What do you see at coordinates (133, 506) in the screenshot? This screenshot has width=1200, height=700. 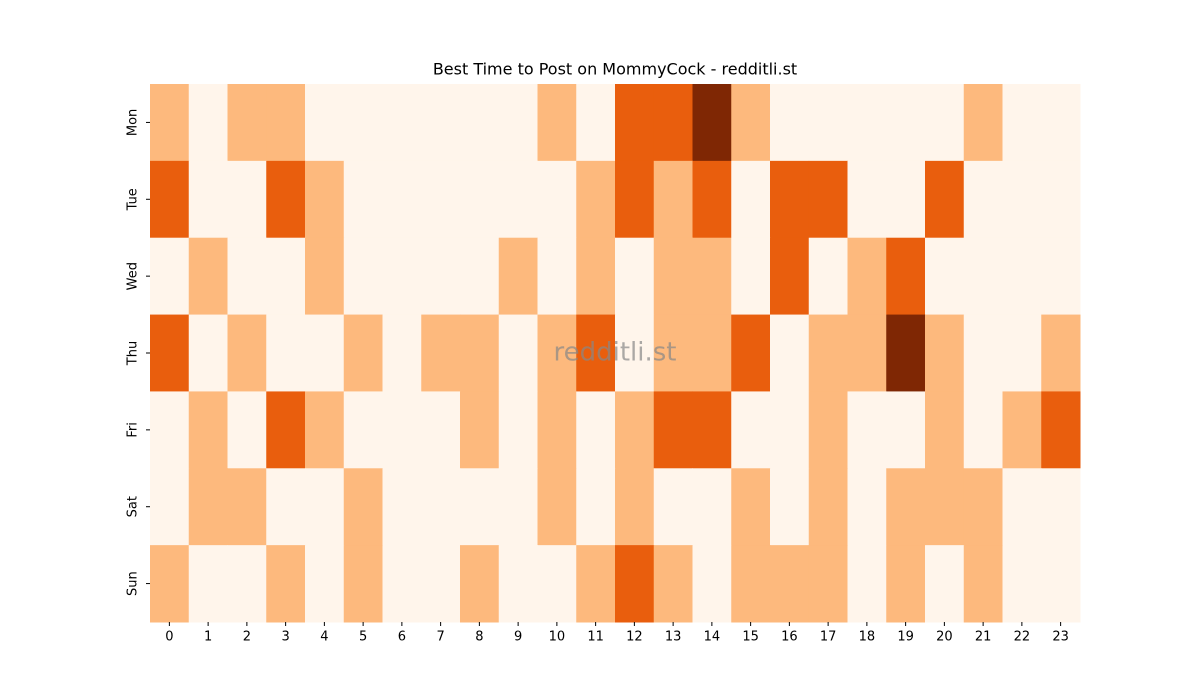 I see `y-tick-label: Sat` at bounding box center [133, 506].